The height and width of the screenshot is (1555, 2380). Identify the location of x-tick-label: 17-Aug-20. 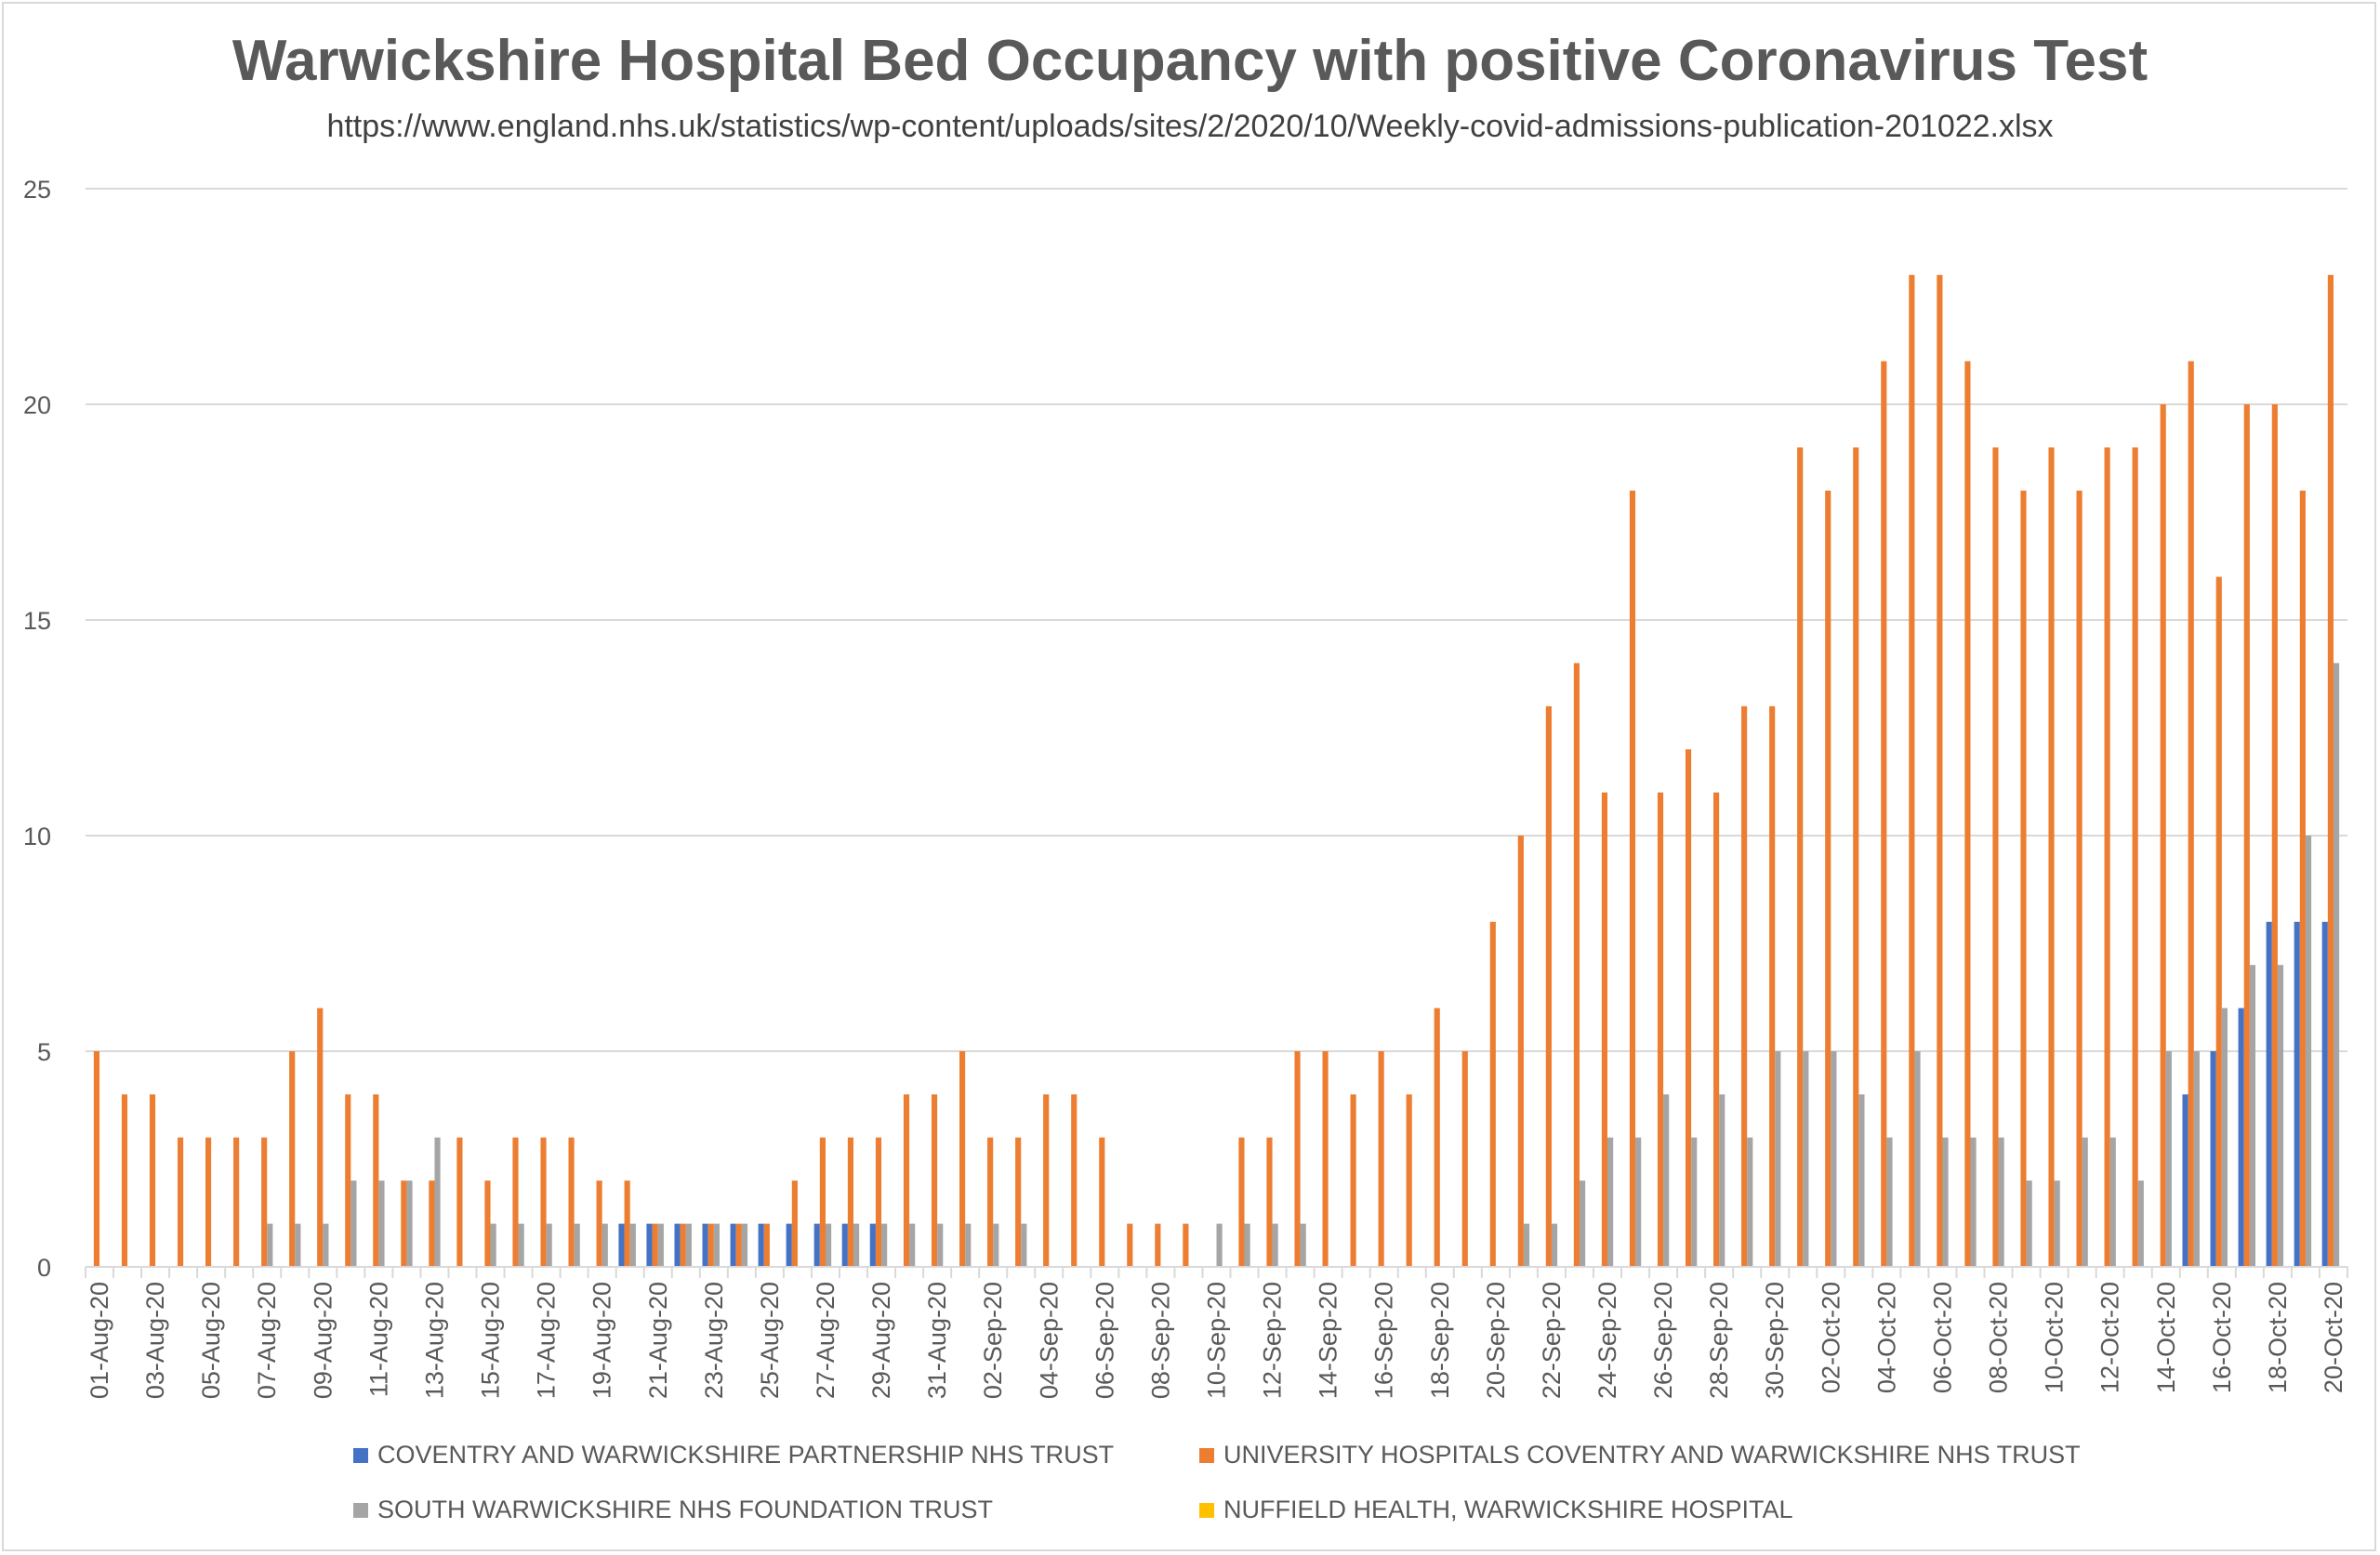
(547, 1340).